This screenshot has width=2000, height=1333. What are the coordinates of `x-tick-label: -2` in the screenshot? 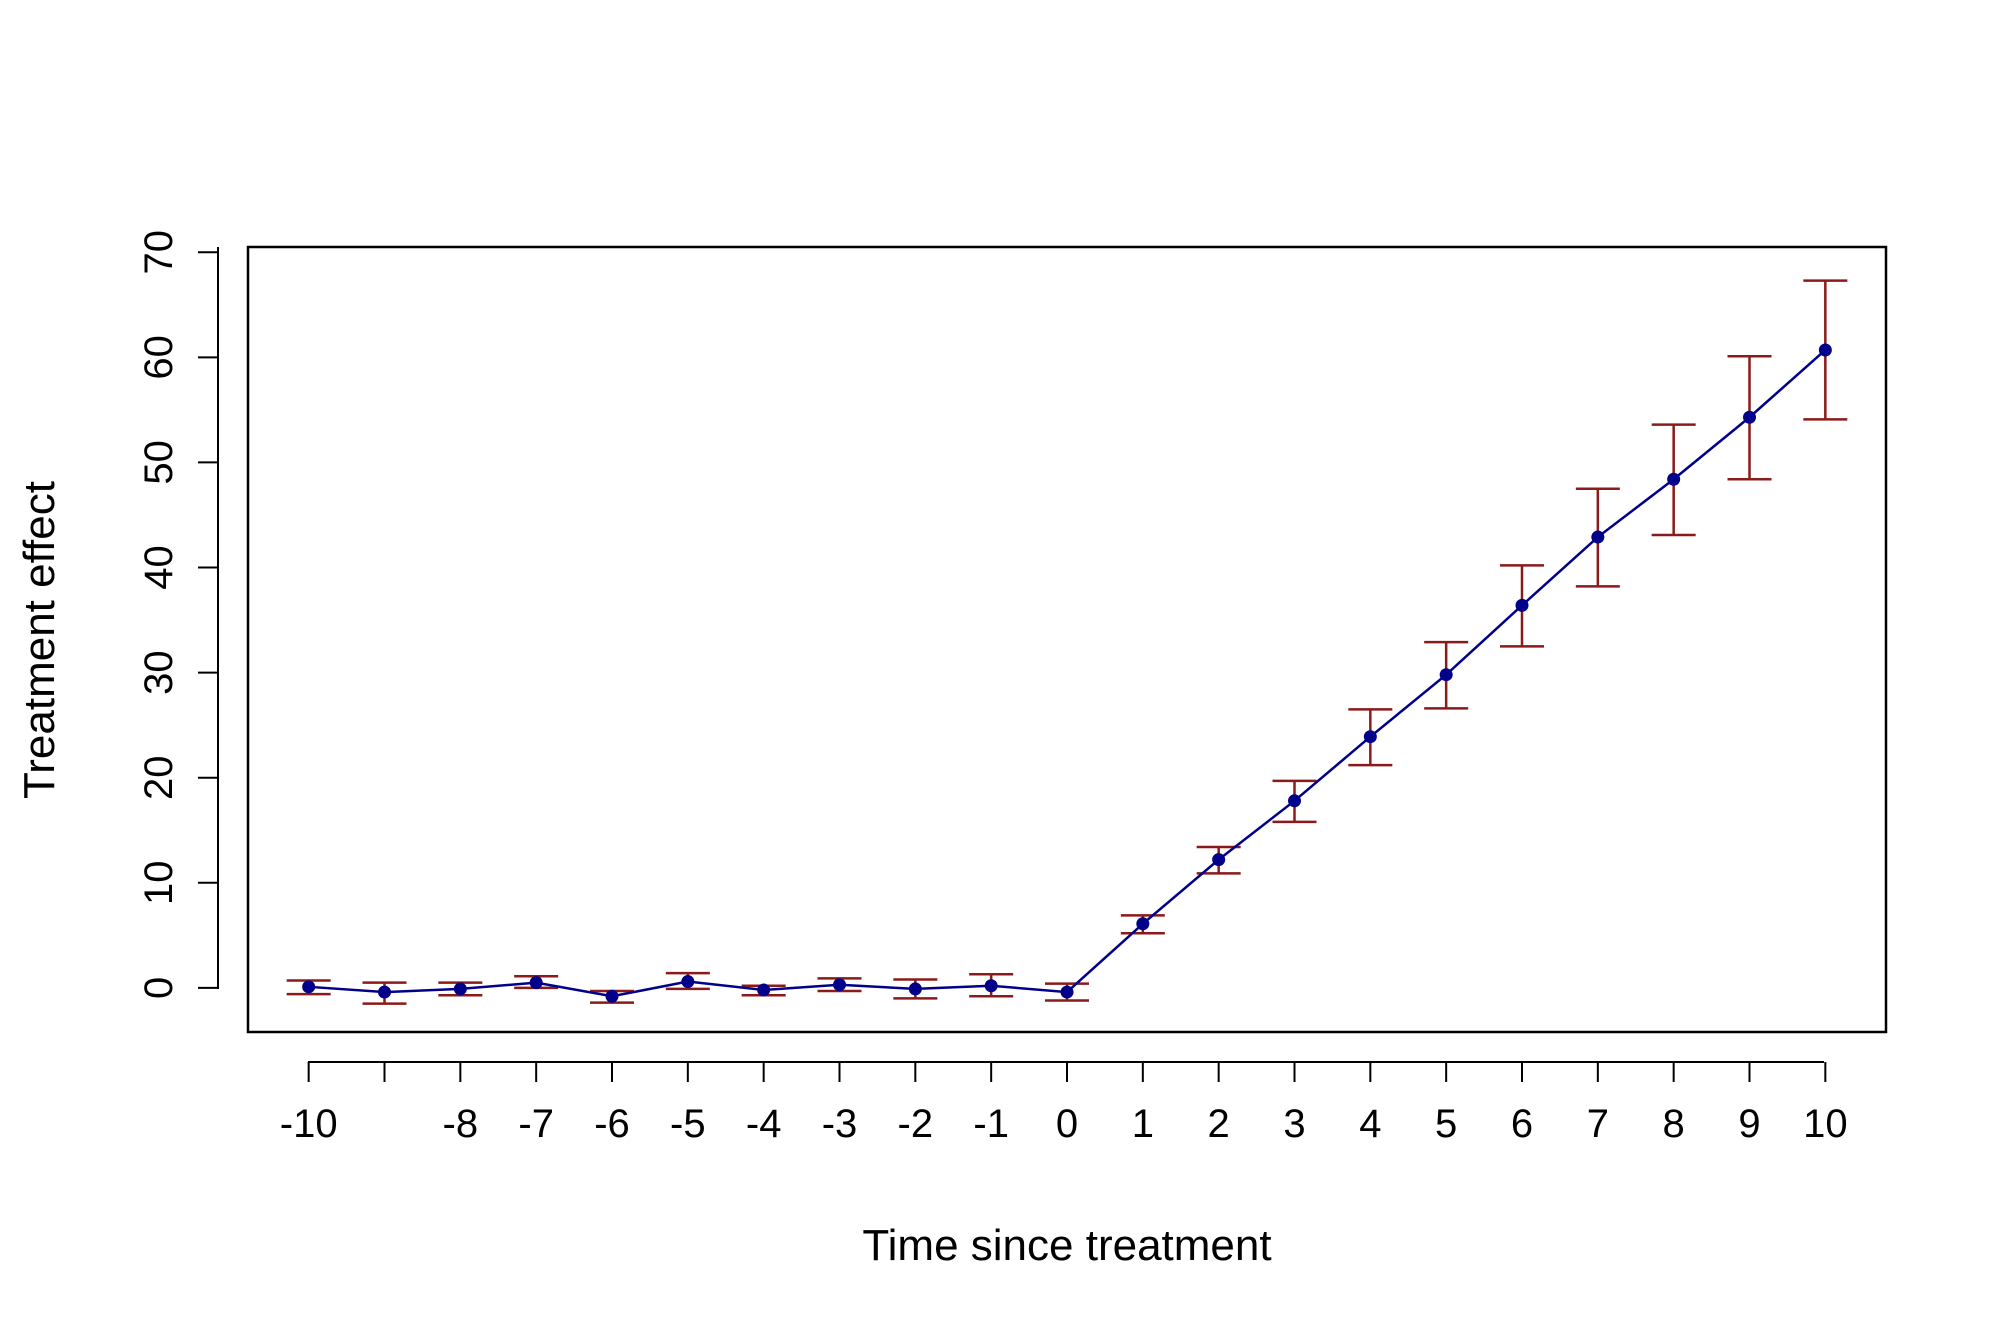 It's located at (916, 1124).